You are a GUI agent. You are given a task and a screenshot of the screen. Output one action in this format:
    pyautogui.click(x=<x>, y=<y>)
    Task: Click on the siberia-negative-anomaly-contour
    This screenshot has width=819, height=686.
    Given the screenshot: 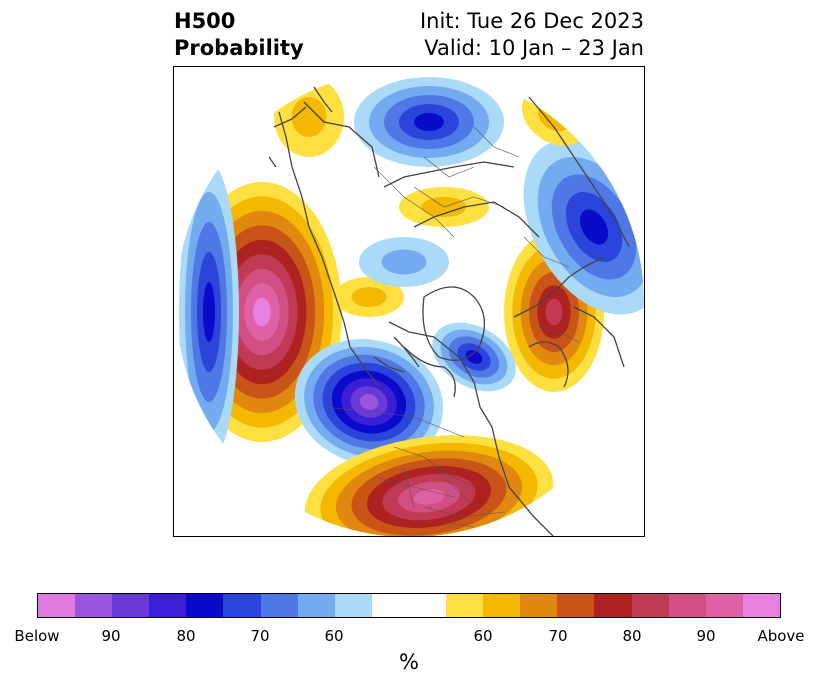 What is the action you would take?
    pyautogui.click(x=429, y=122)
    